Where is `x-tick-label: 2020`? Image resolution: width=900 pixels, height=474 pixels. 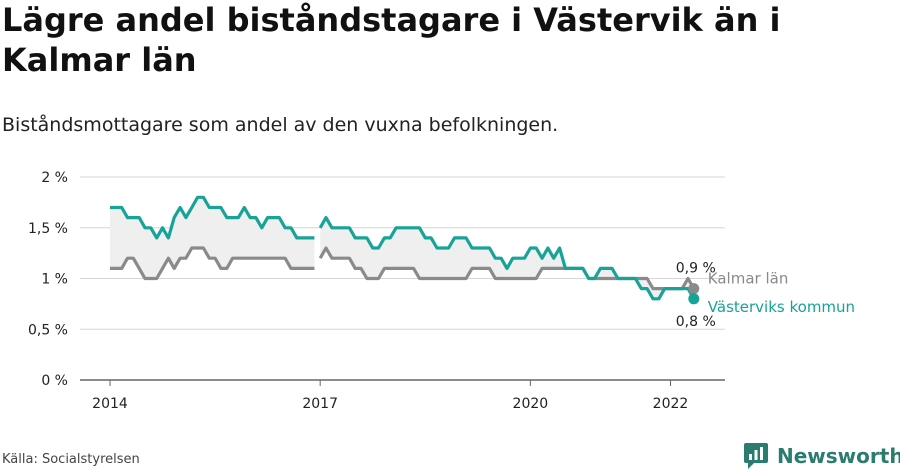 x-tick-label: 2020 is located at coordinates (531, 404).